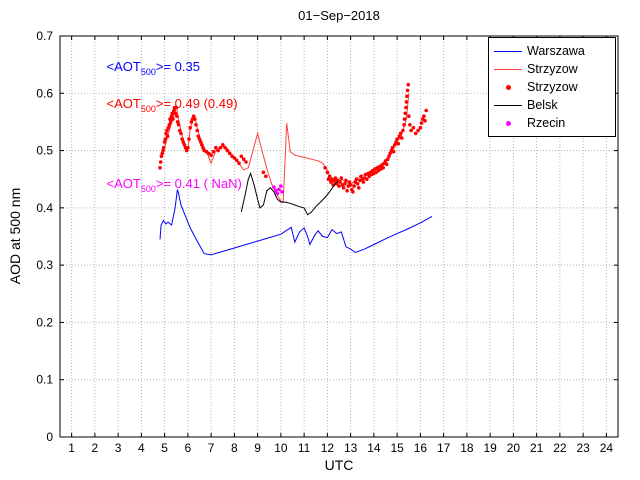  What do you see at coordinates (339, 465) in the screenshot?
I see `x-axis-label: UTC` at bounding box center [339, 465].